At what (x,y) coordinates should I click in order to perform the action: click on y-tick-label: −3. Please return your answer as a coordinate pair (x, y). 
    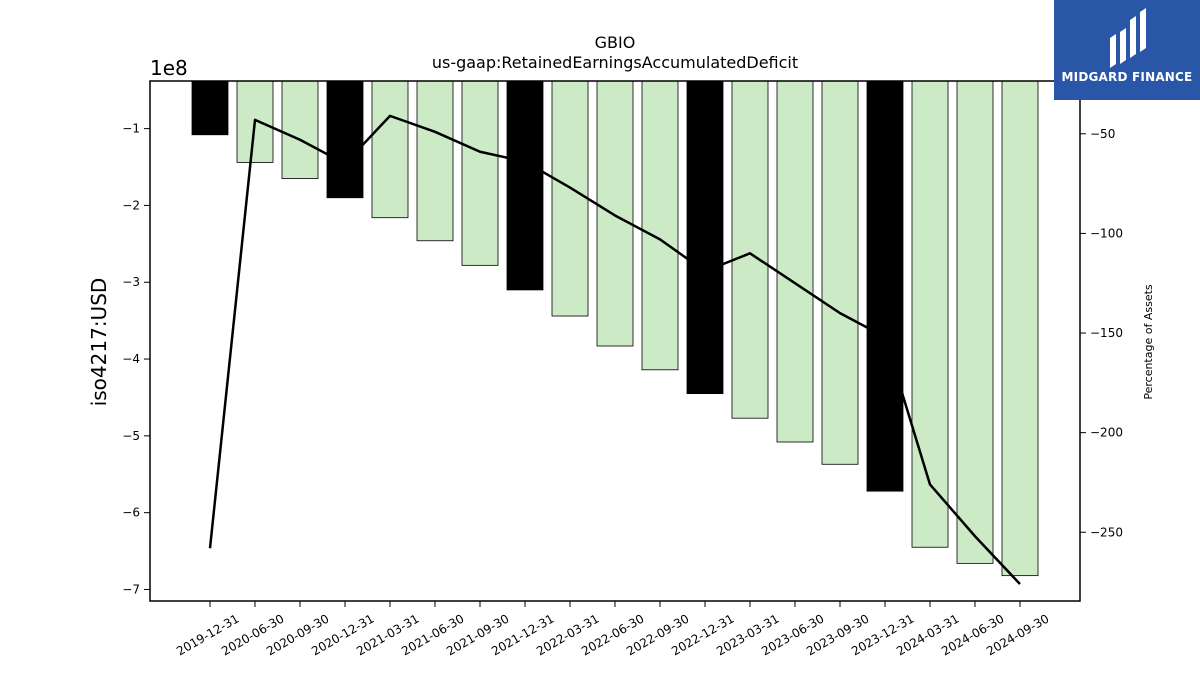
    Looking at the image, I should click on (131, 282).